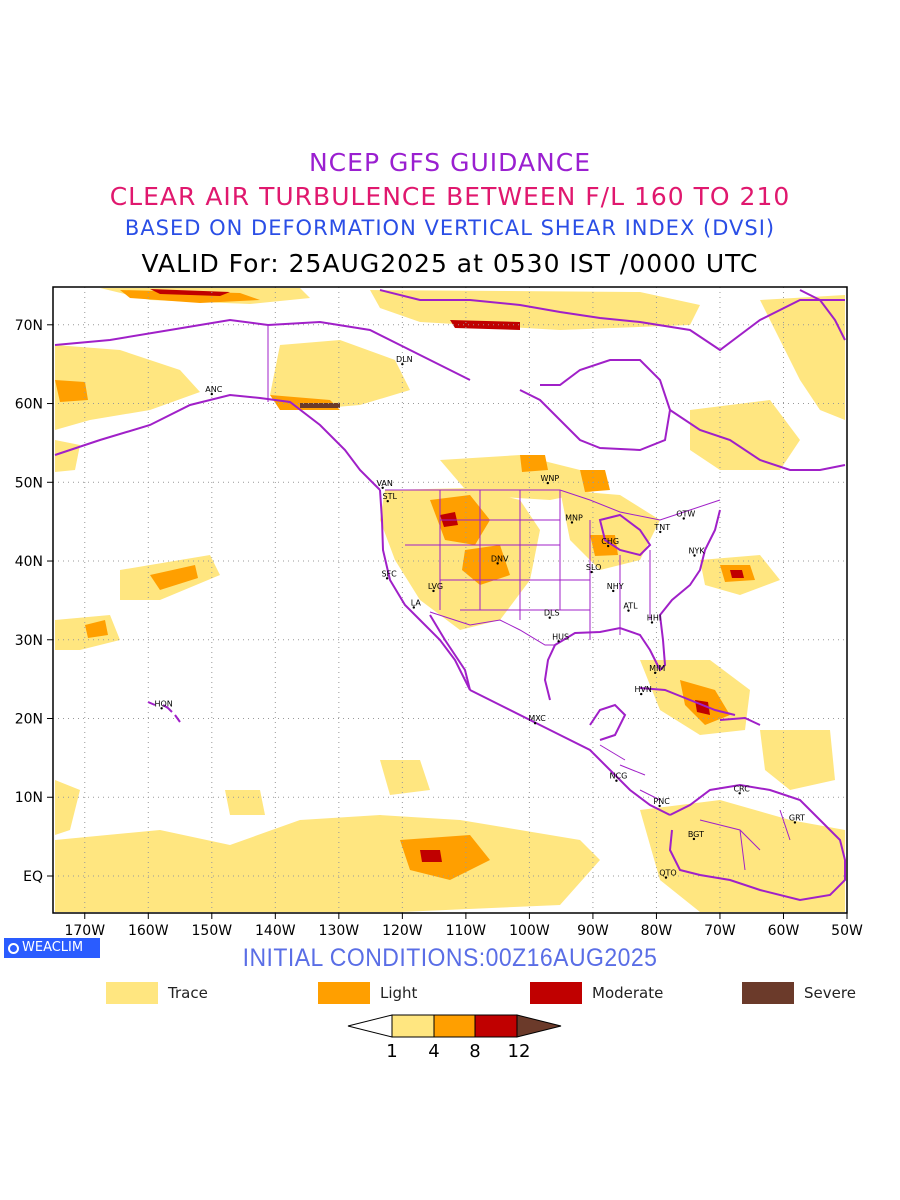  Describe the element at coordinates (797, 817) in the screenshot. I see `city-label: GRT` at that location.